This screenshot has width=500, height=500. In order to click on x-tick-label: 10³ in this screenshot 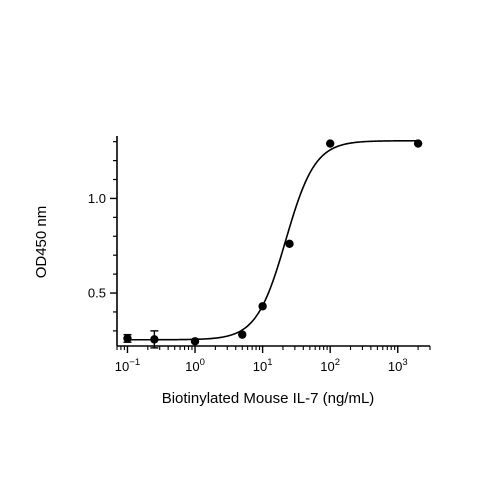, I will do `click(398, 365)`.